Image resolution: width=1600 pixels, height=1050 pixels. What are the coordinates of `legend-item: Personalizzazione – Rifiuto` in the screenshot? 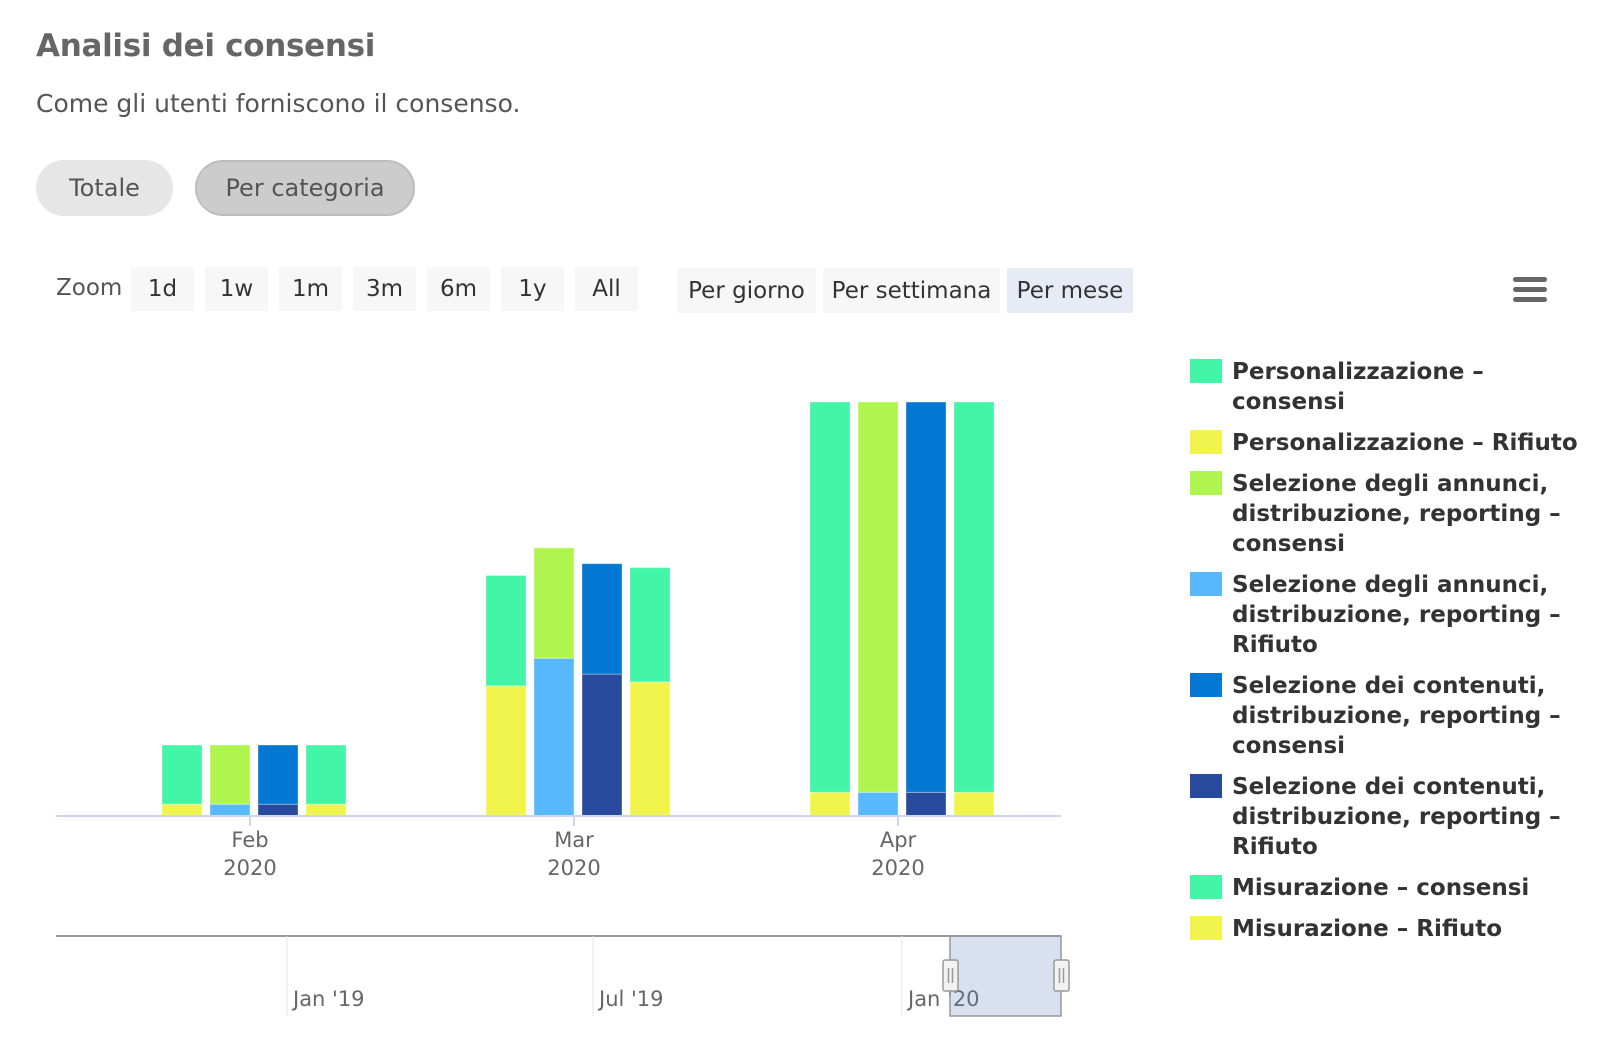 It's located at (1390, 443).